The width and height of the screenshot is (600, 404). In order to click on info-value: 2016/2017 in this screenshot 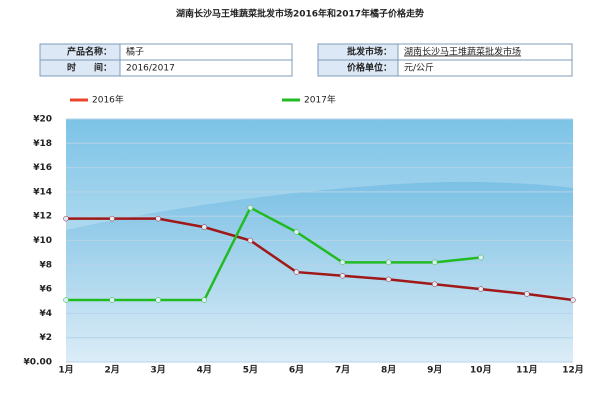, I will do `click(150, 69)`.